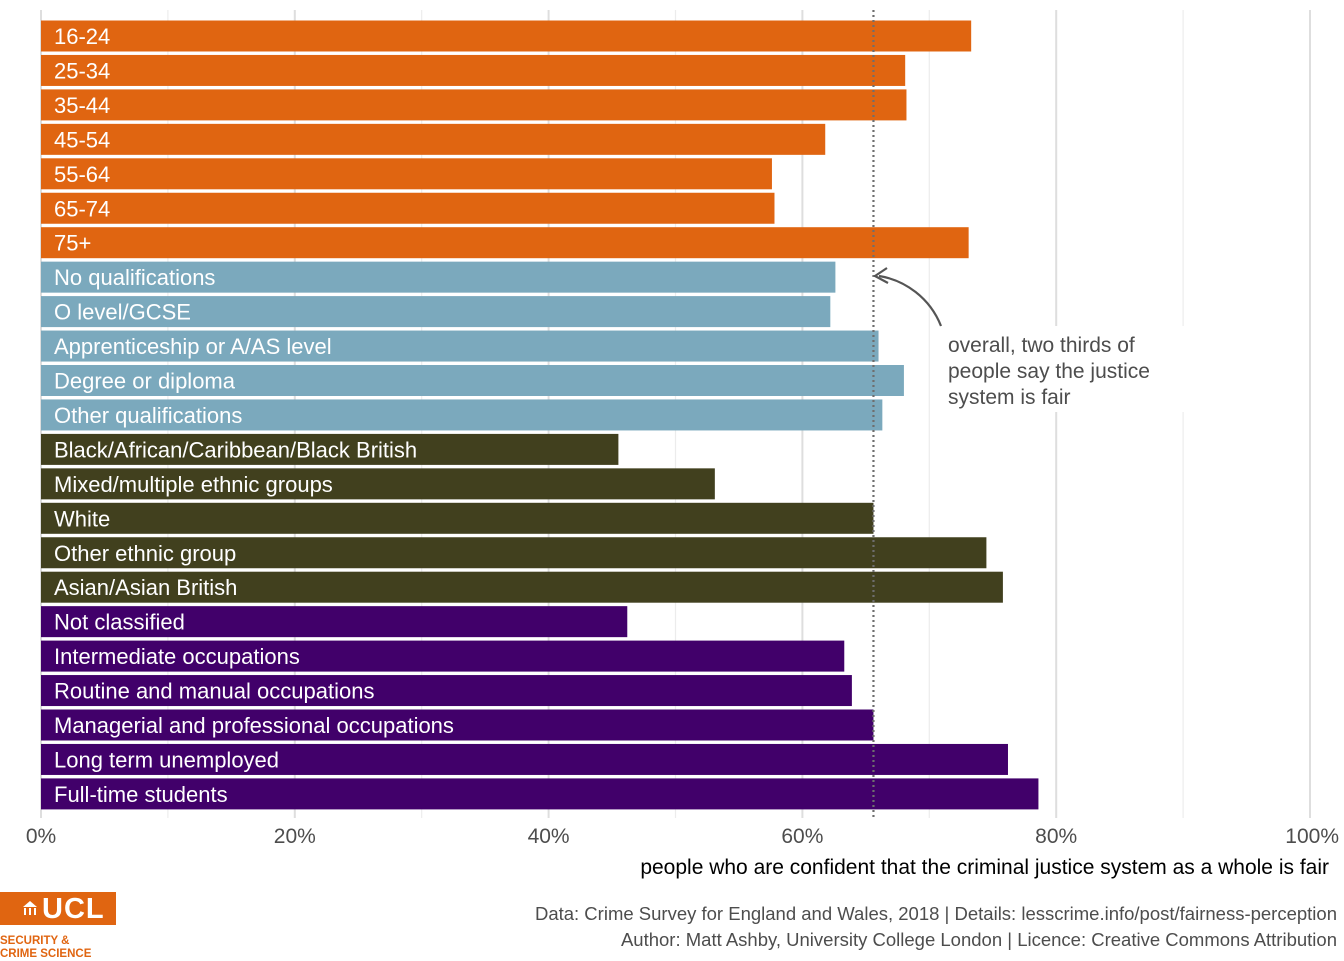  I want to click on bar-label: 75+, so click(72, 243).